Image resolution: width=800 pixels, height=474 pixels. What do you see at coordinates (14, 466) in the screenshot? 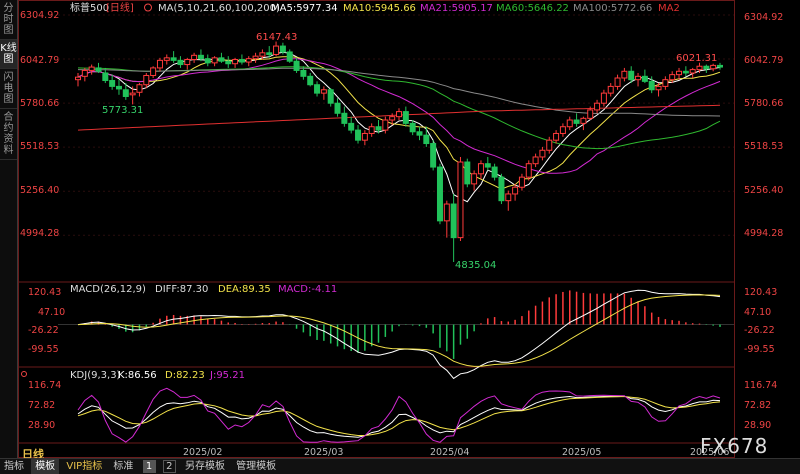
I see `indicator-button: 指标` at bounding box center [14, 466].